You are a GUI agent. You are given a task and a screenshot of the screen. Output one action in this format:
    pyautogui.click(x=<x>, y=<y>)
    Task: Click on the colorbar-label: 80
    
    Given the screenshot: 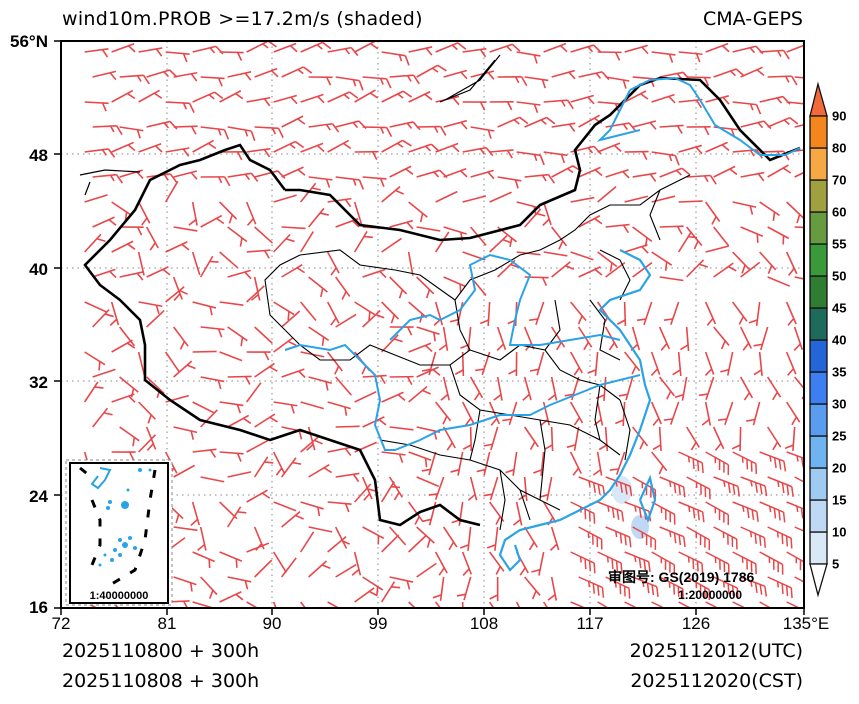 What is the action you would take?
    pyautogui.click(x=839, y=148)
    